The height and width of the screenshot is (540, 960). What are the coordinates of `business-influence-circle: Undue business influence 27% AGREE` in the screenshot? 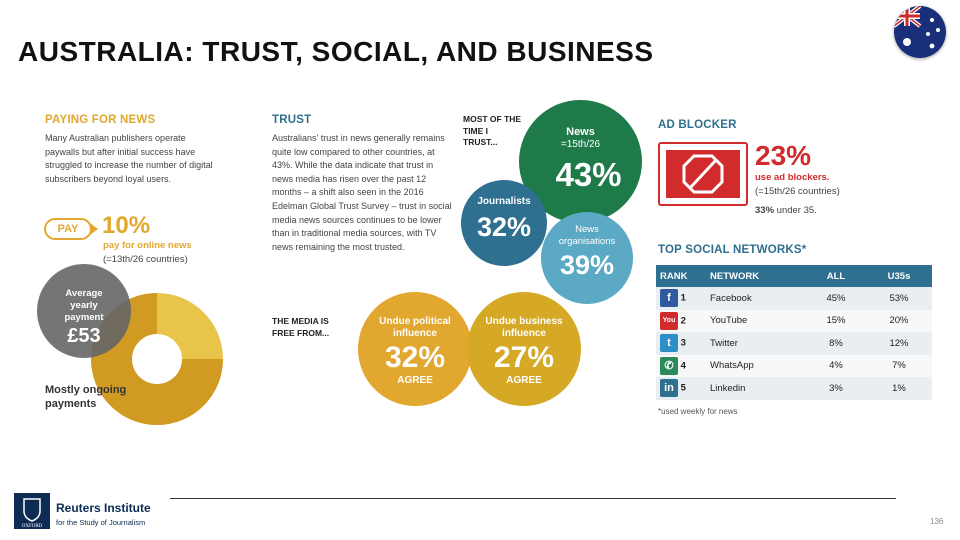 It's located at (524, 349).